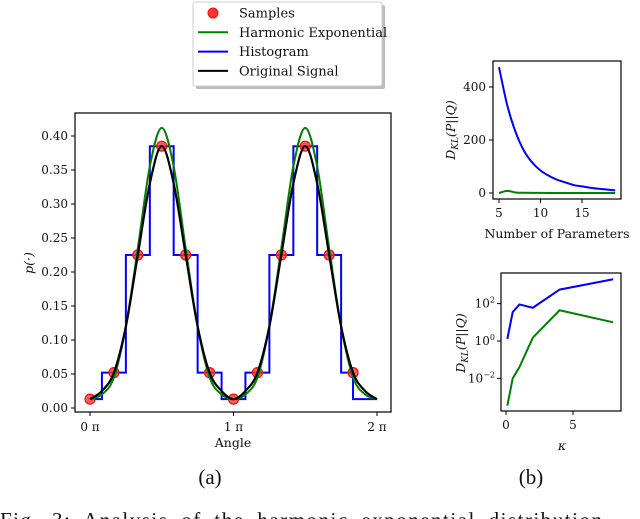 The image size is (640, 519). What do you see at coordinates (474, 140) in the screenshot?
I see `y-tick-label: 200` at bounding box center [474, 140].